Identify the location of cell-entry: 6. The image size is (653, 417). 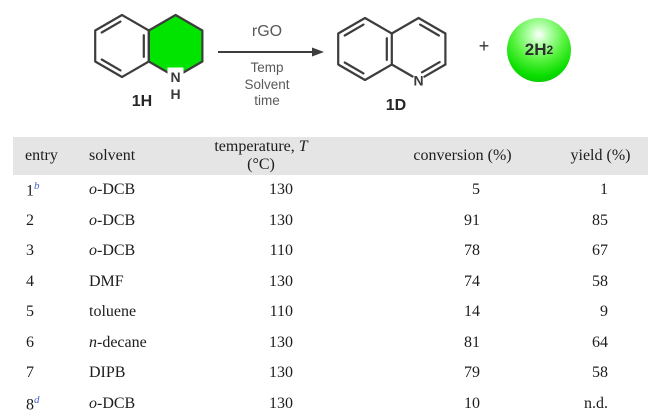
(30, 342).